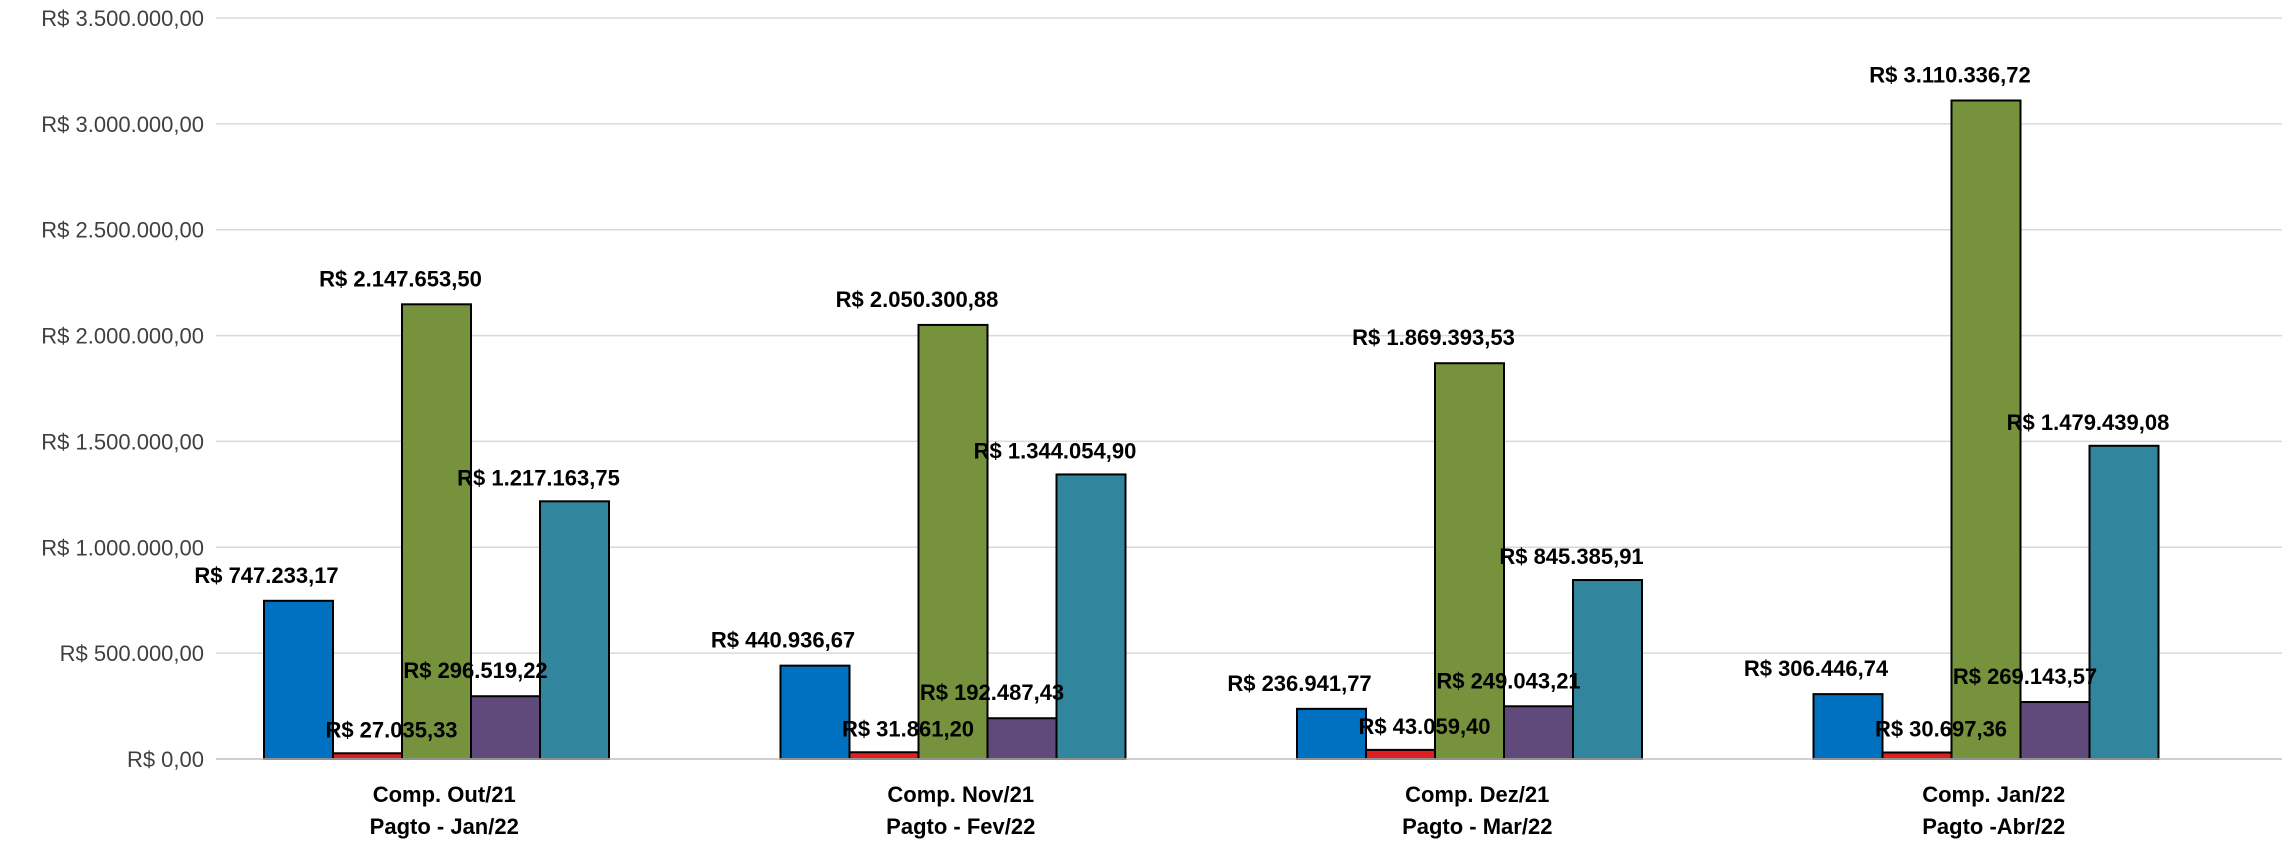 This screenshot has width=2282, height=843. Describe the element at coordinates (122, 441) in the screenshot. I see `y-tick-label: R$ 1.500.000,00` at that location.